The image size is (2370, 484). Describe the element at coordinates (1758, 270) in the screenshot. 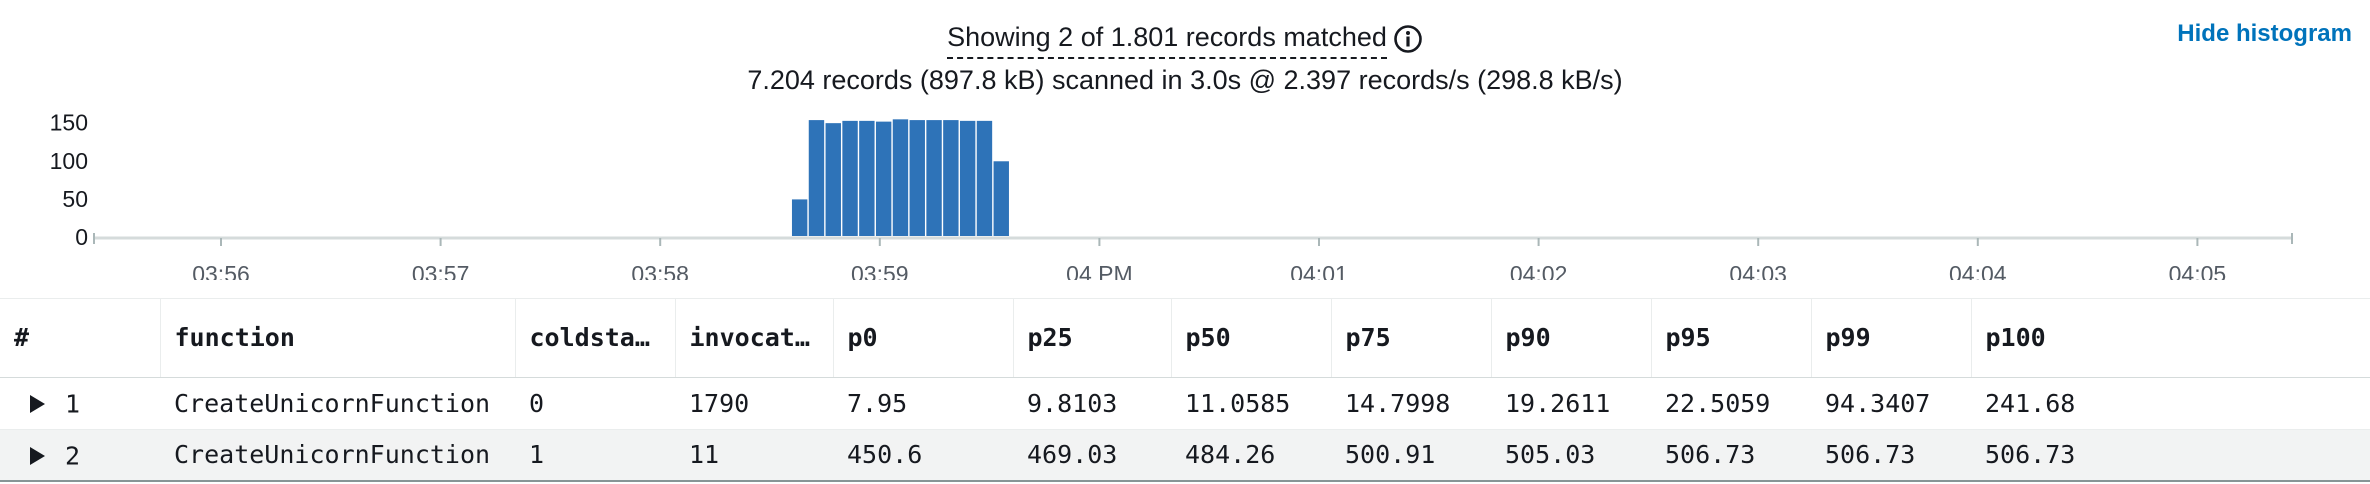

I see `x-tick-label: 04:03` at that location.